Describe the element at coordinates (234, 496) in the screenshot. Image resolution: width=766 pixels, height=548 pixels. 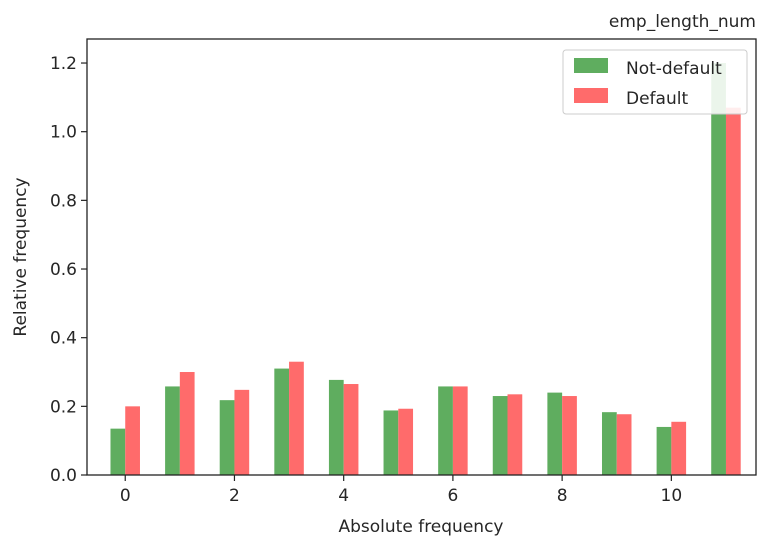
I see `x-tick-label: 2` at that location.